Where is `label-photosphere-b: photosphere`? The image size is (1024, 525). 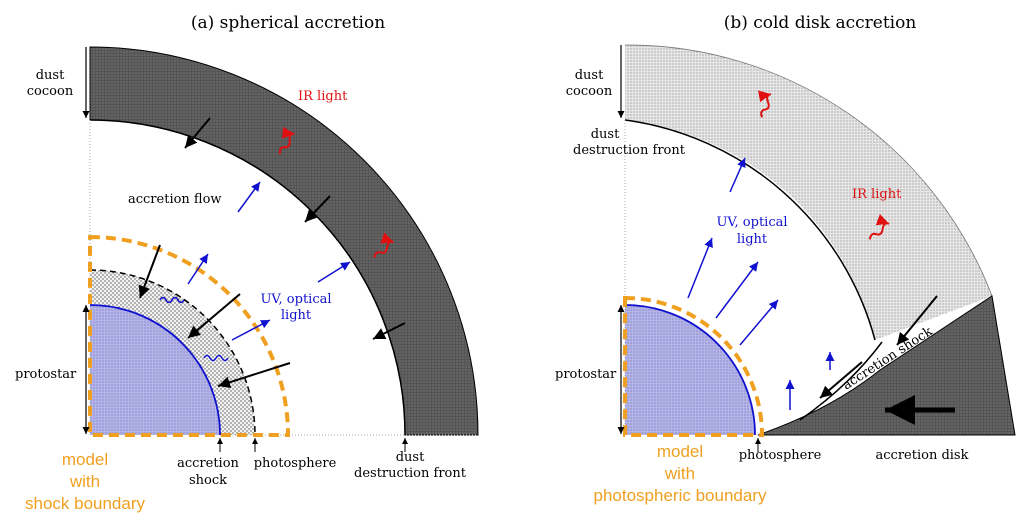
label-photosphere-b: photosphere is located at coordinates (780, 455).